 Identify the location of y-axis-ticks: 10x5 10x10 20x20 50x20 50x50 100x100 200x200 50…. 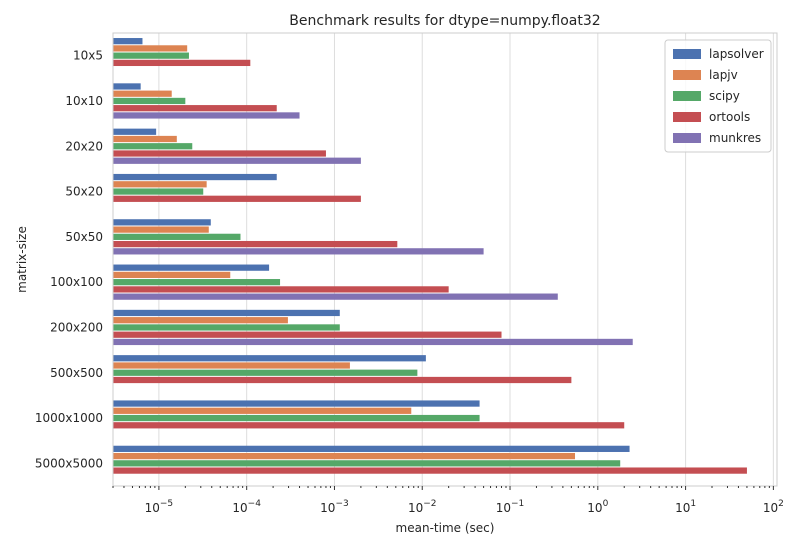
(69, 260).